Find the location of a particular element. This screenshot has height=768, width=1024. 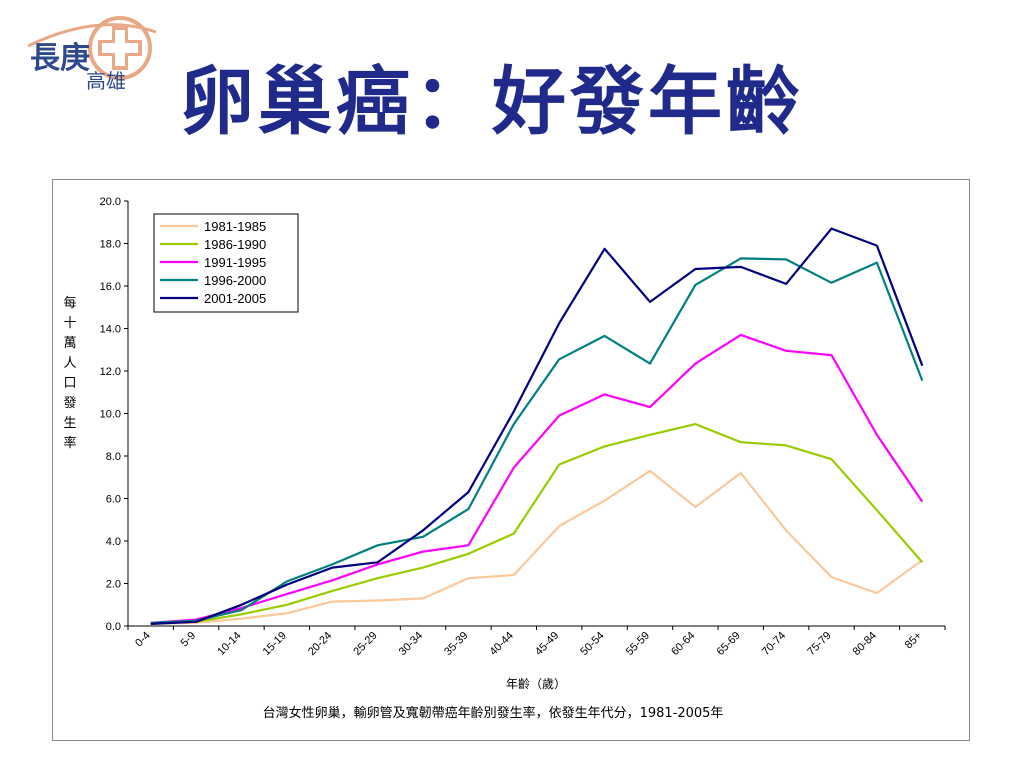

x-tick-label: 60-64 is located at coordinates (683, 644).